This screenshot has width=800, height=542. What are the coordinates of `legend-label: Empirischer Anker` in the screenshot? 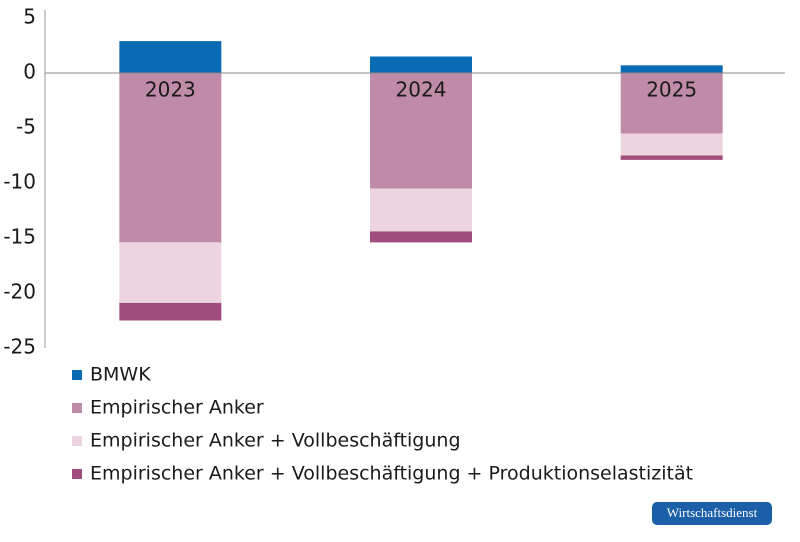 It's located at (177, 408).